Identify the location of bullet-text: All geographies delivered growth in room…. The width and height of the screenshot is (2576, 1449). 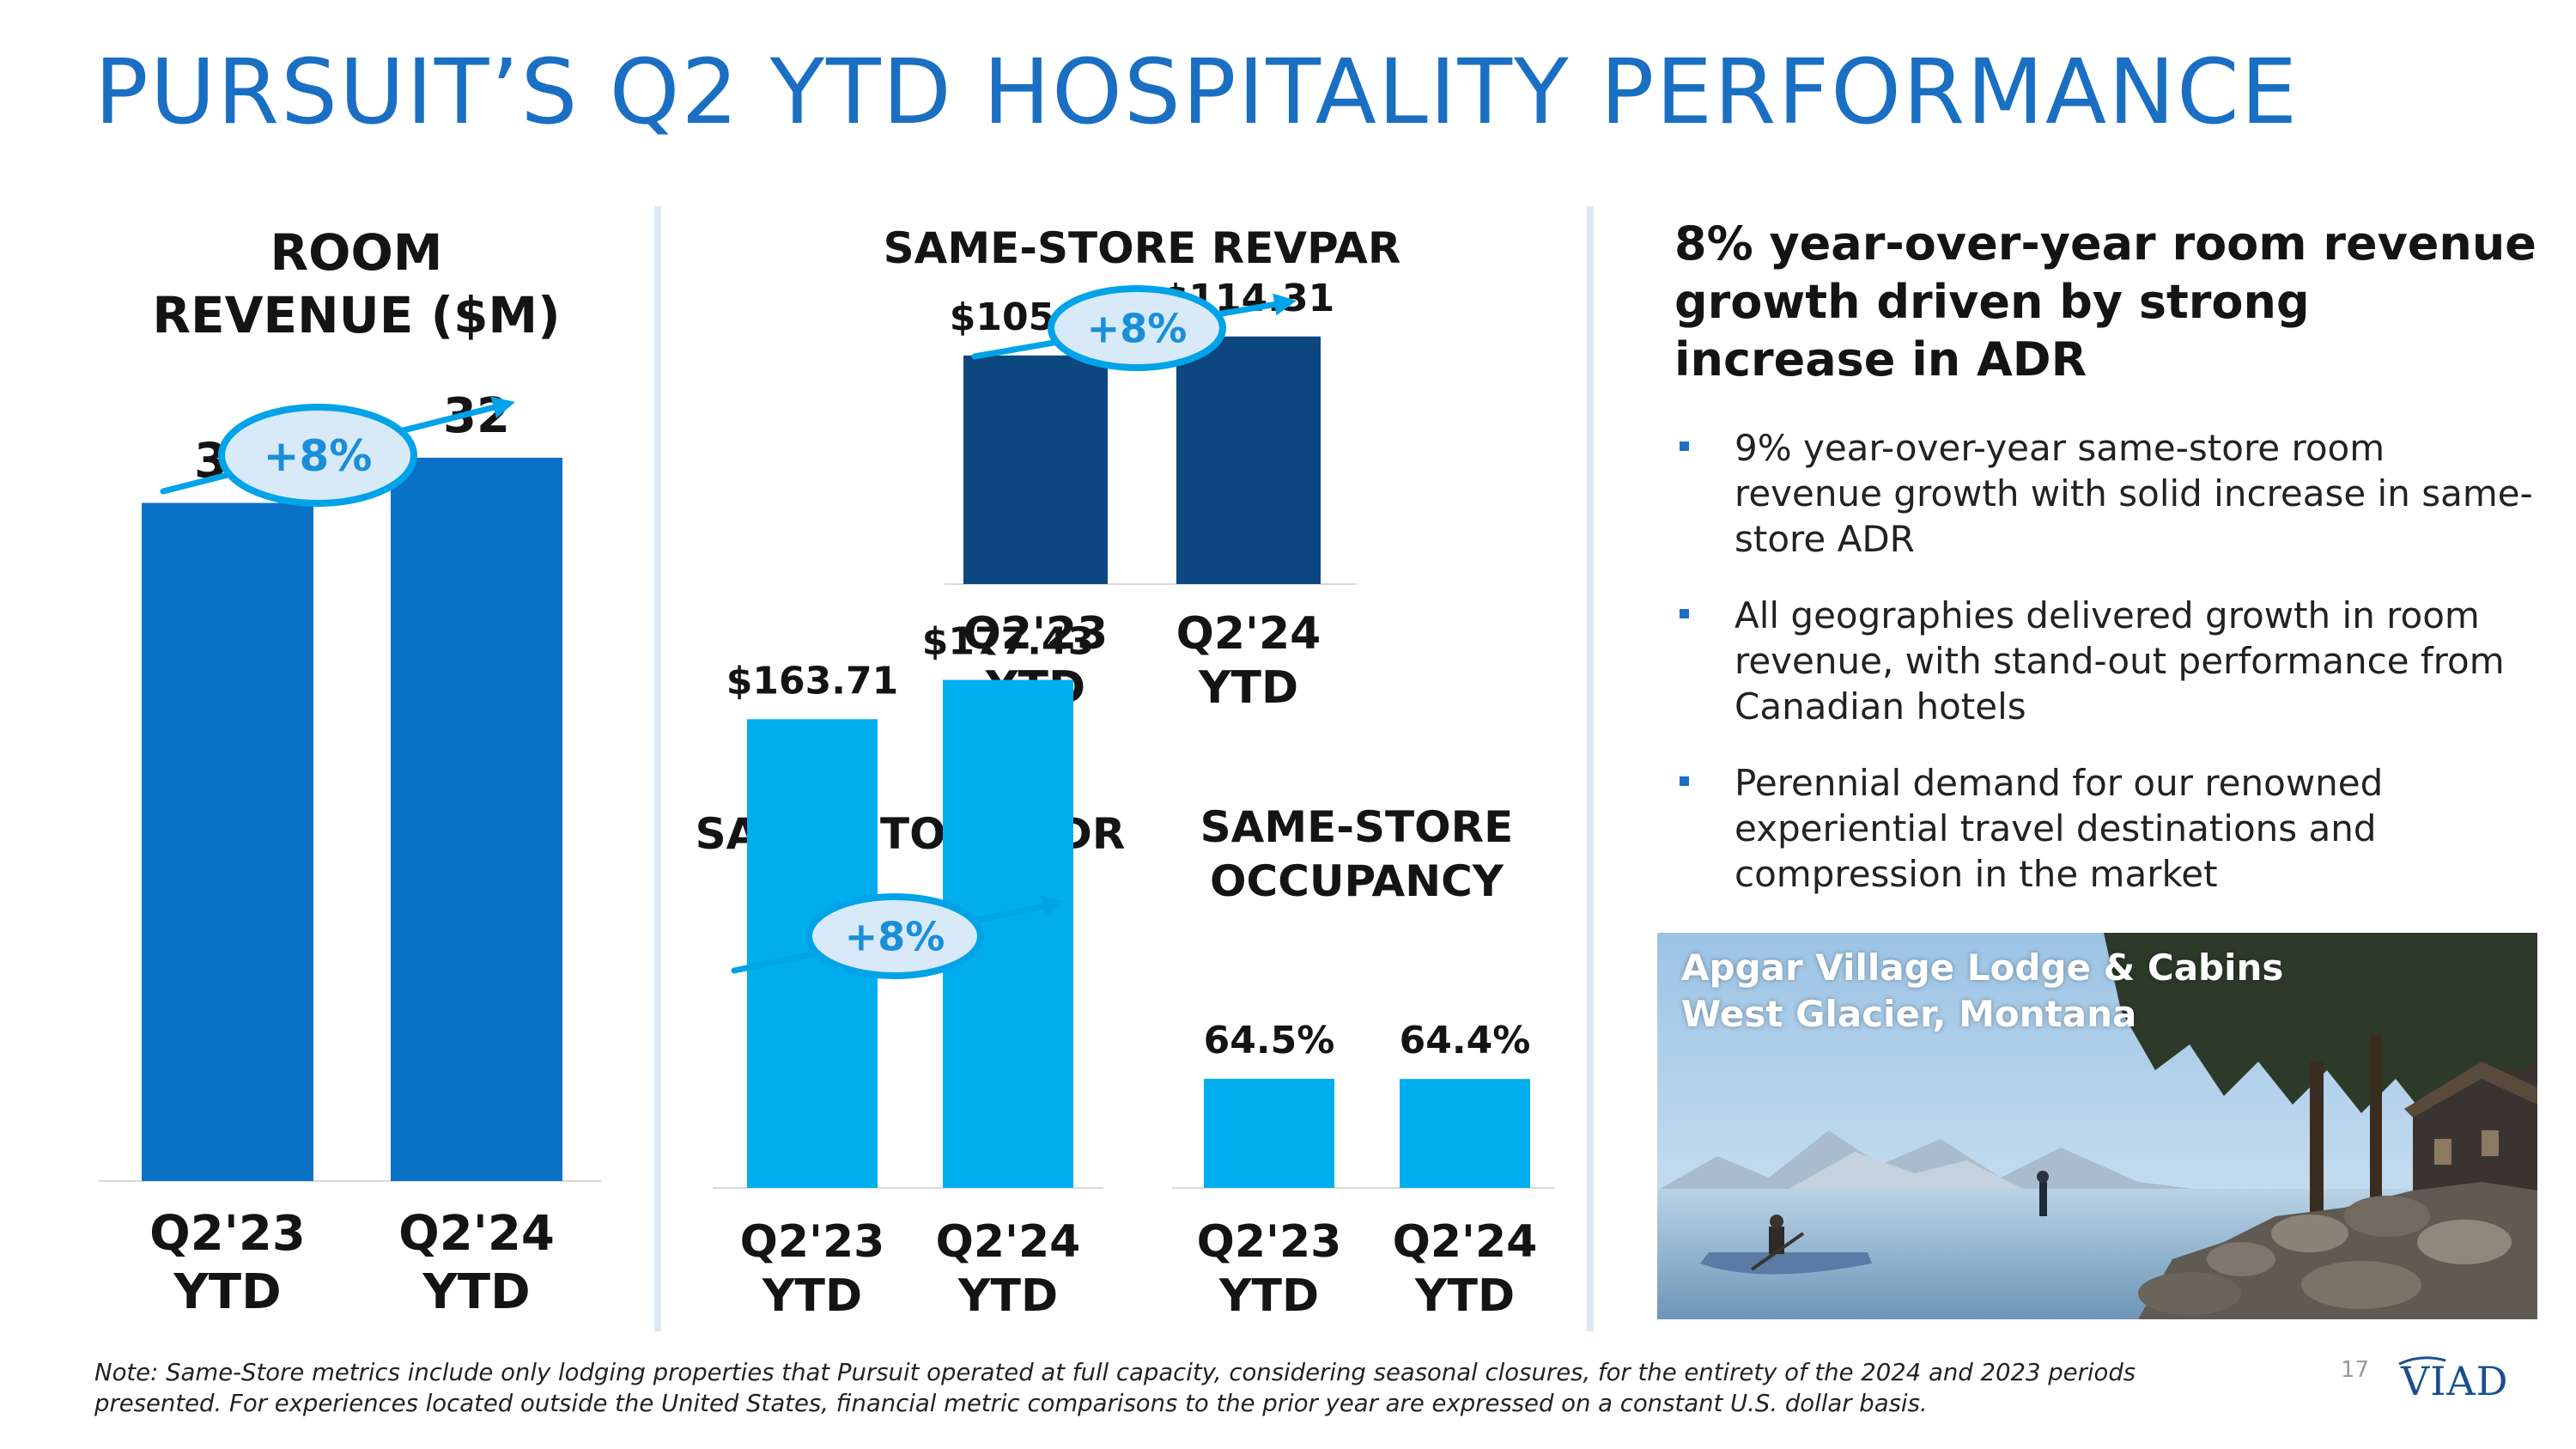
(2120, 661).